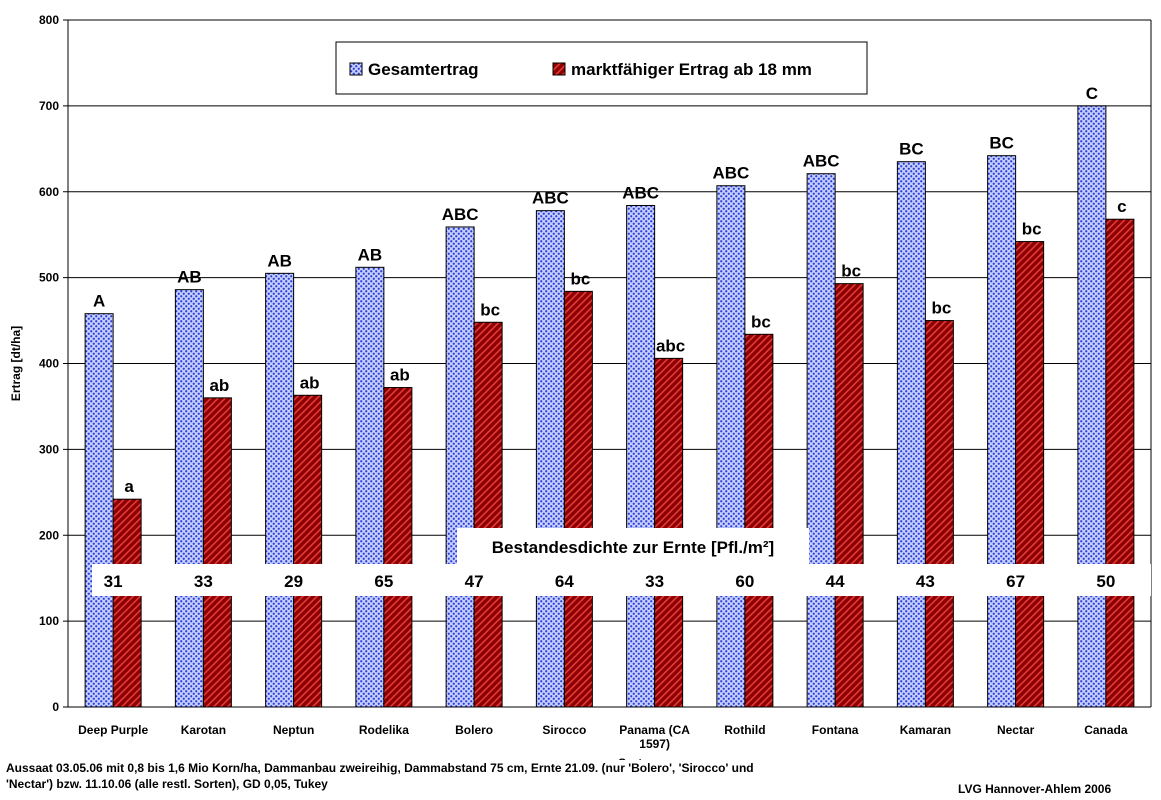  What do you see at coordinates (1016, 730) in the screenshot?
I see `x-tick-label: Nectar` at bounding box center [1016, 730].